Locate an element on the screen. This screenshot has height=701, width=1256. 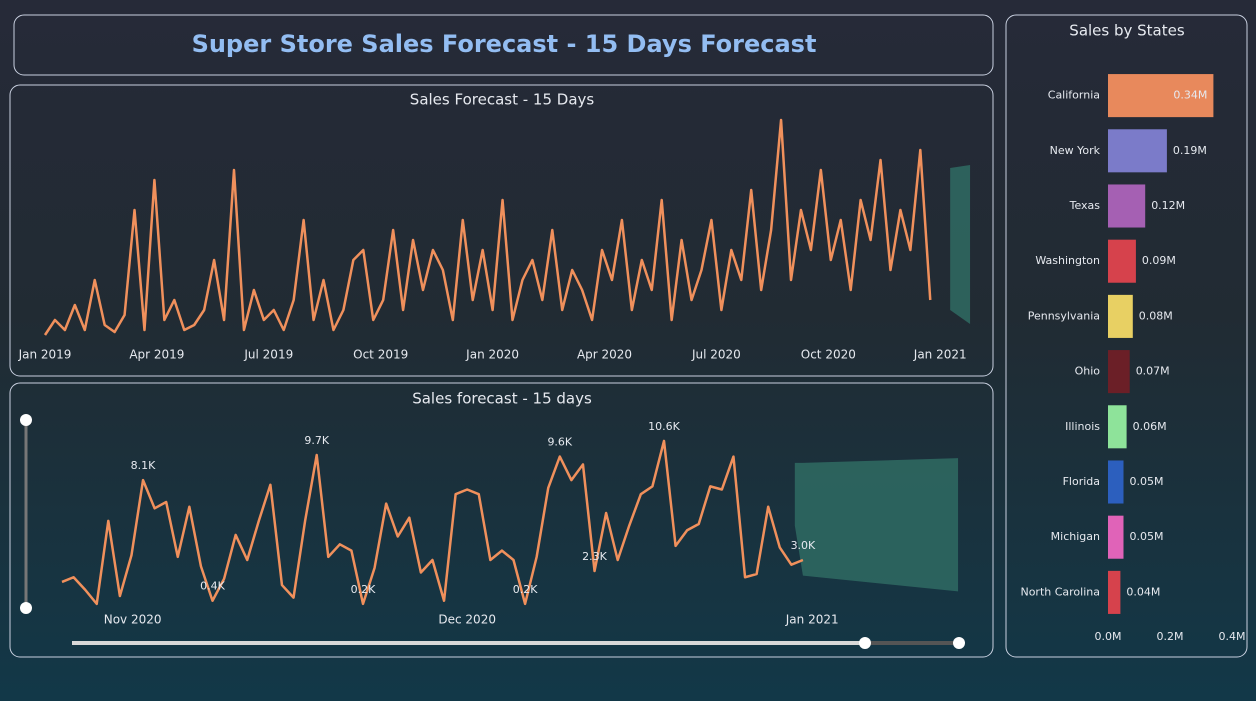
chart-title: Sales Forecast - 15 Days is located at coordinates (502, 100).